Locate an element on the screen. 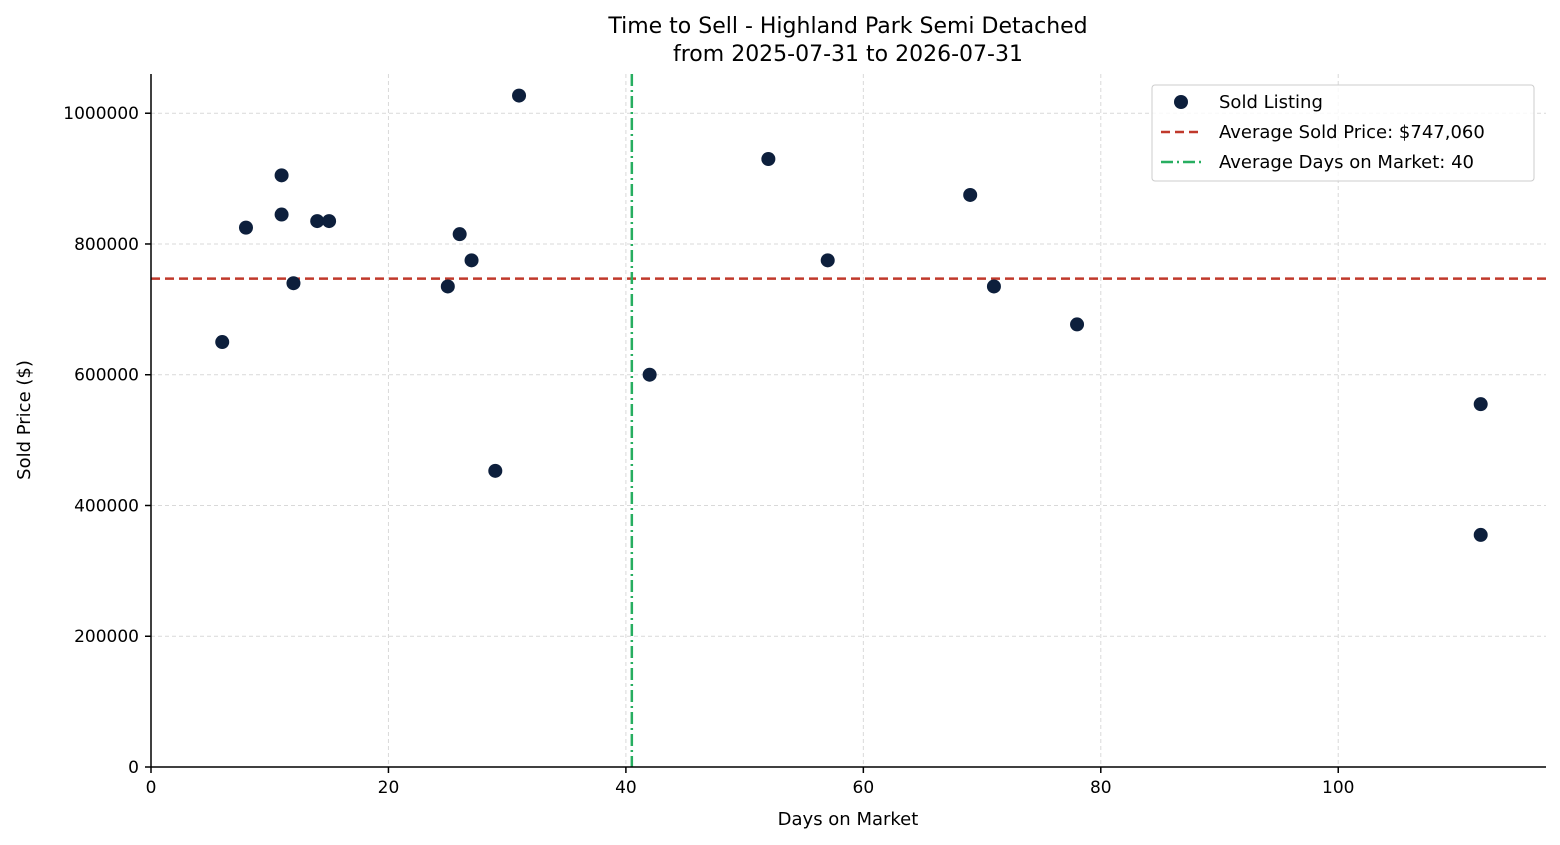 This screenshot has width=1560, height=845. y-tick-label: 200000 is located at coordinates (106, 637).